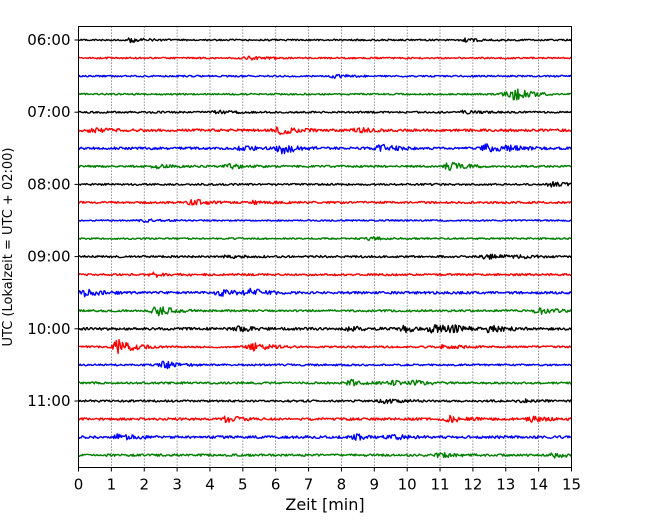  I want to click on y-tick-label: 09:00, so click(48, 257).